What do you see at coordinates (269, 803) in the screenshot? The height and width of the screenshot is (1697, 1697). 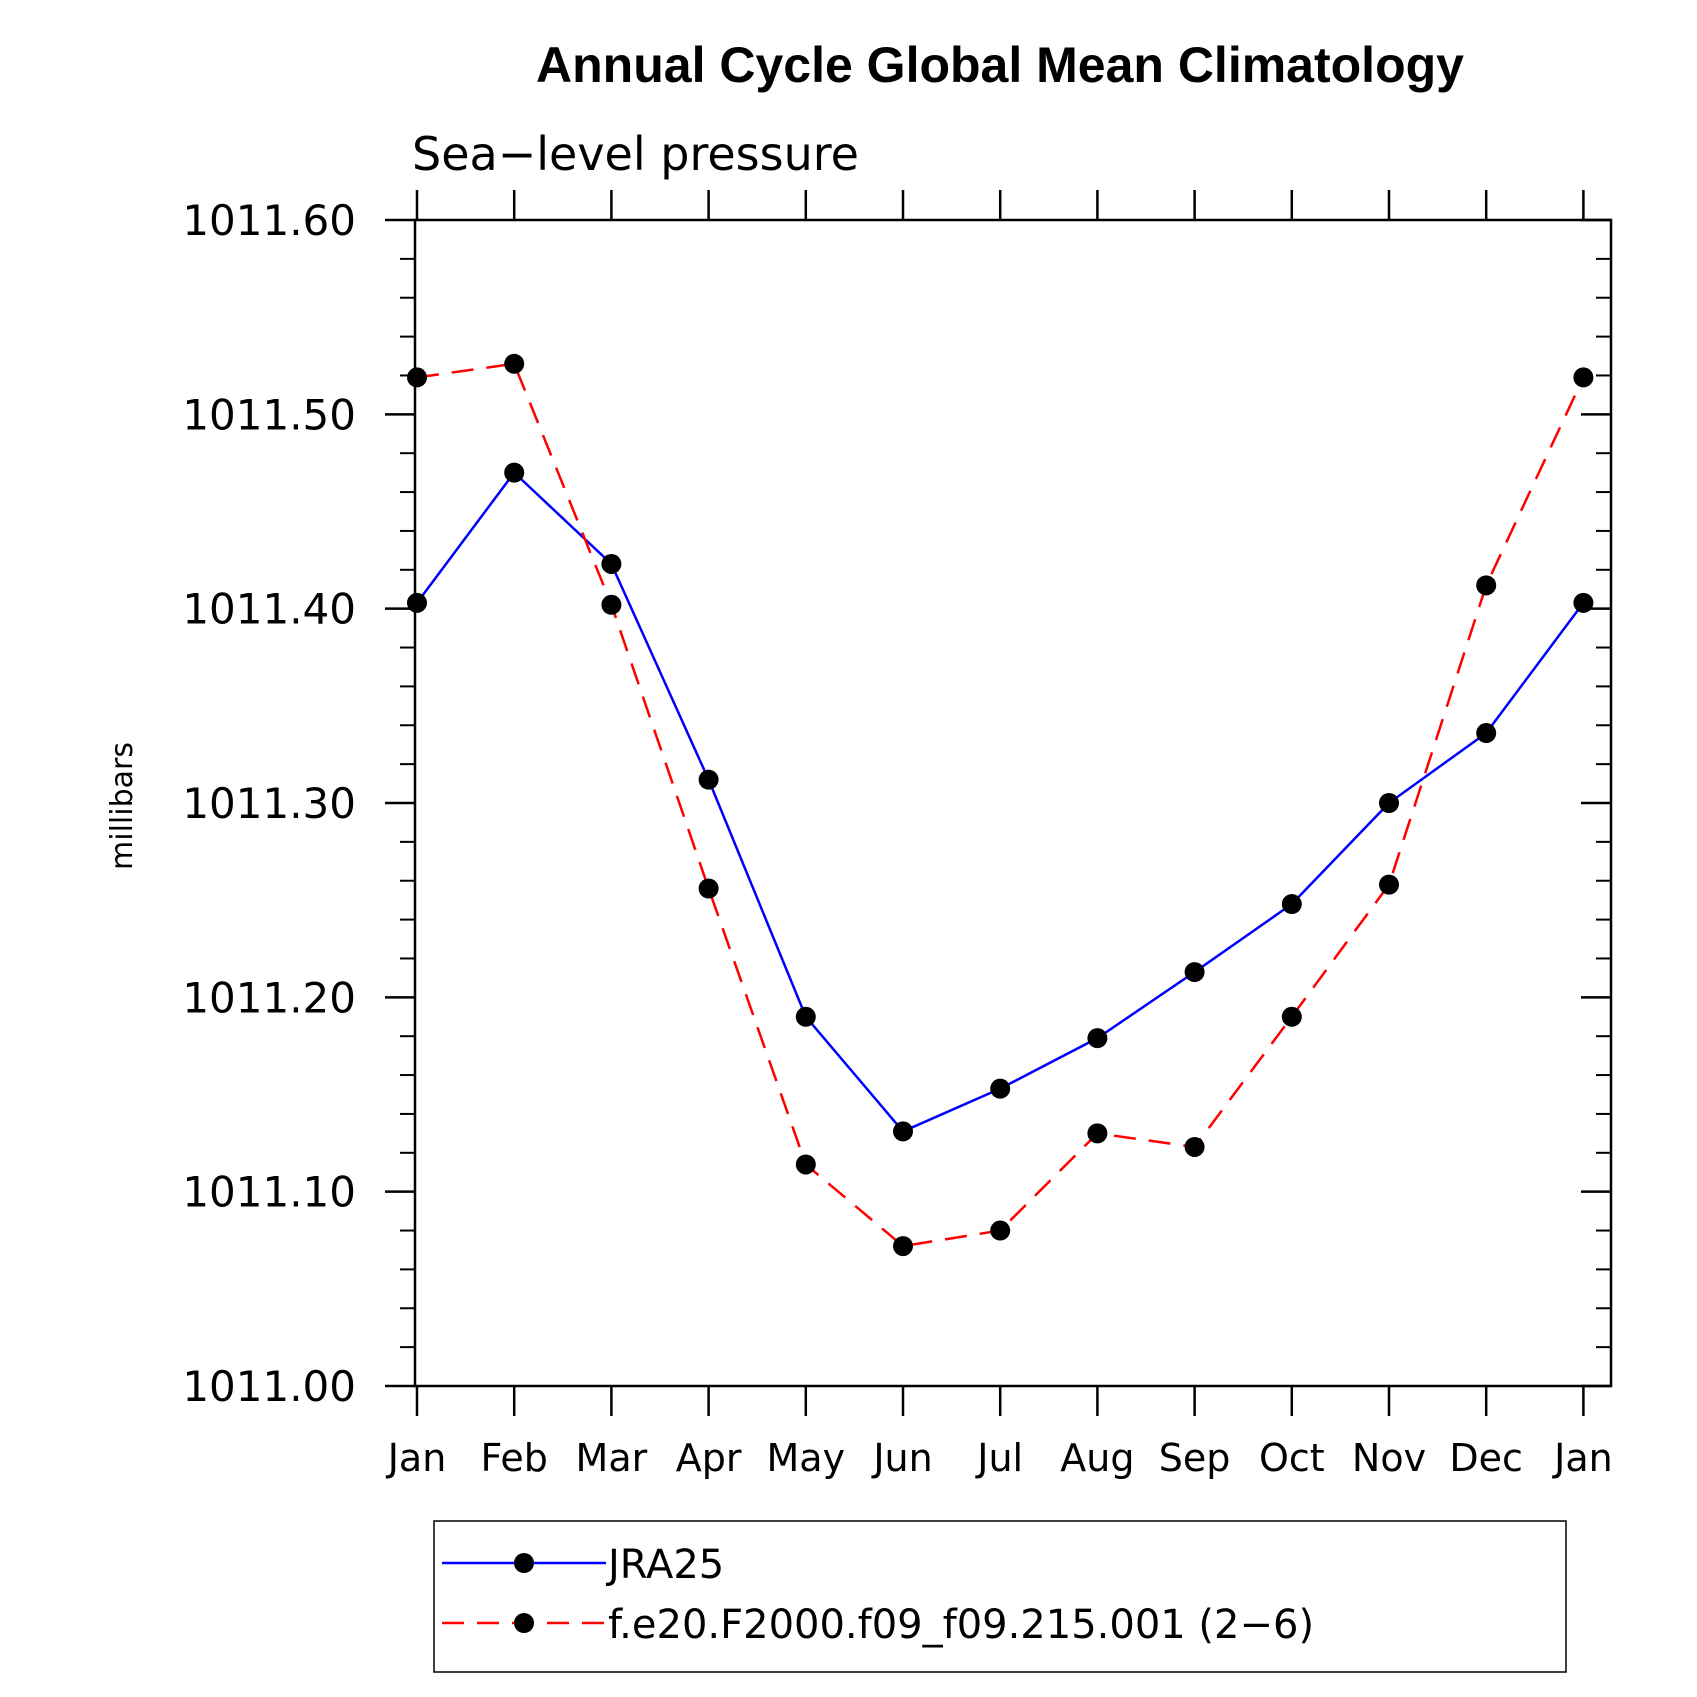 I see `y-tick-label: 1011.30` at bounding box center [269, 803].